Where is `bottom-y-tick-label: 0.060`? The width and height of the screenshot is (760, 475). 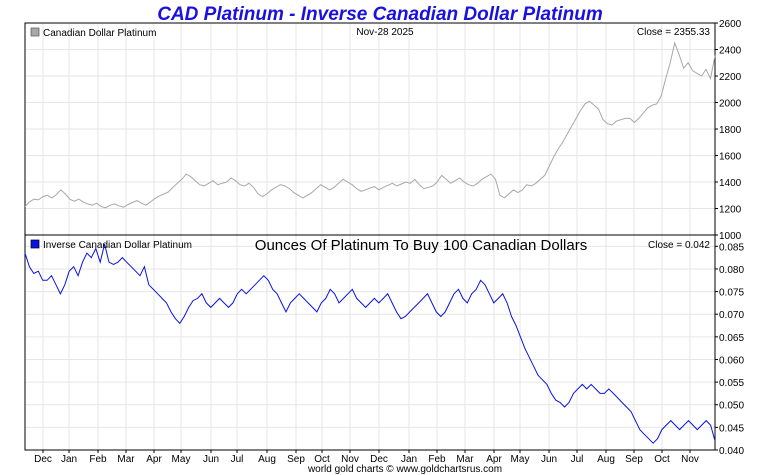 bottom-y-tick-label: 0.060 is located at coordinates (731, 360).